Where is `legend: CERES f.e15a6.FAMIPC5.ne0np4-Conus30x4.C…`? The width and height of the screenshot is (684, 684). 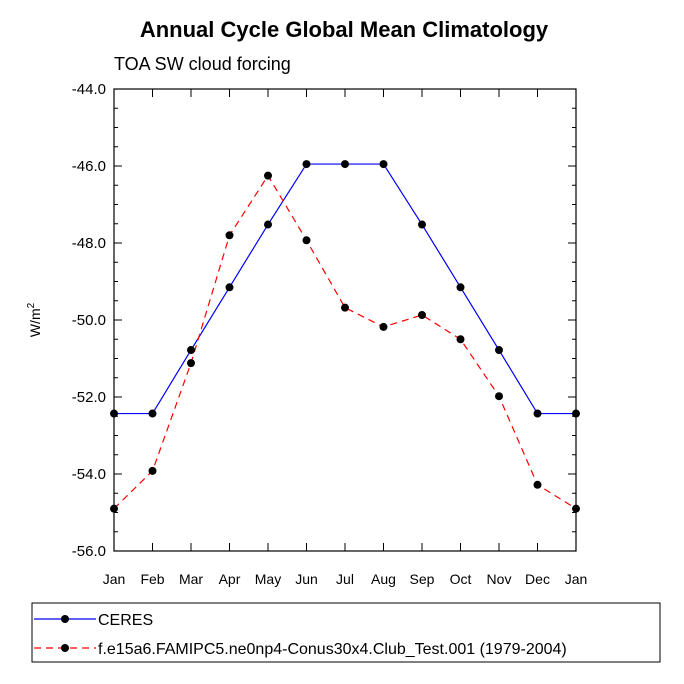
legend: CERES f.e15a6.FAMIPC5.ne0np4-Conus30x4.C… is located at coordinates (346, 632).